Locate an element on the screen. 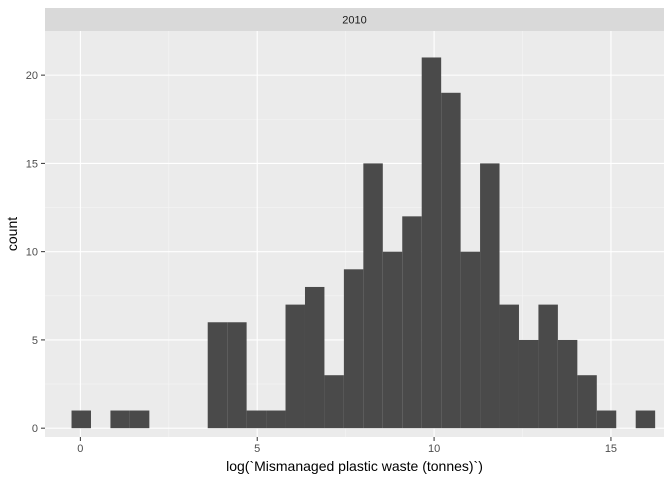  x-tick-label: 0 is located at coordinates (80, 449).